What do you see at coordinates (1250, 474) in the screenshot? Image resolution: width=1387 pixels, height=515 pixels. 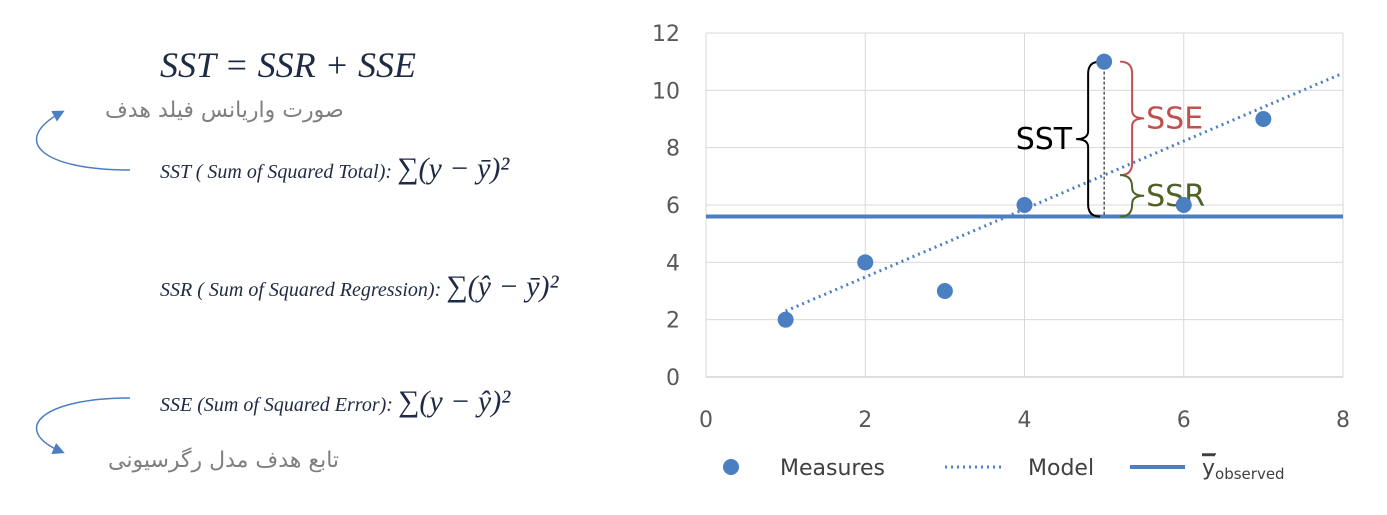 I see `legend-label-sub: observed` at bounding box center [1250, 474].